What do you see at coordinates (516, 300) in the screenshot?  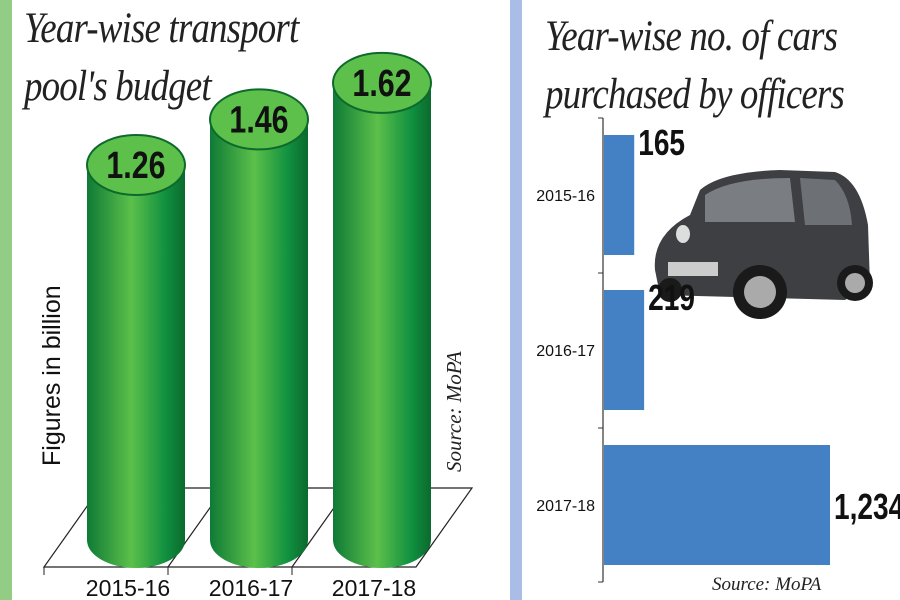 I see `right-accent-strip` at bounding box center [516, 300].